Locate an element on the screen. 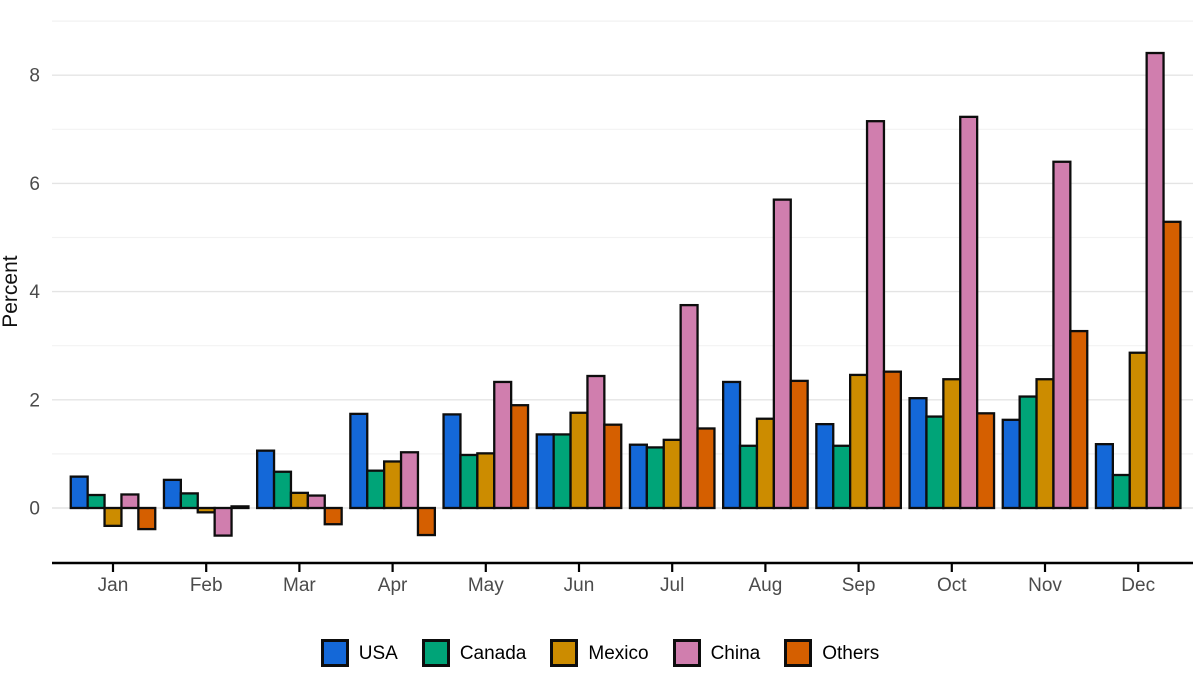  chart-legend: USA Canada Mexico China Others is located at coordinates (600, 653).